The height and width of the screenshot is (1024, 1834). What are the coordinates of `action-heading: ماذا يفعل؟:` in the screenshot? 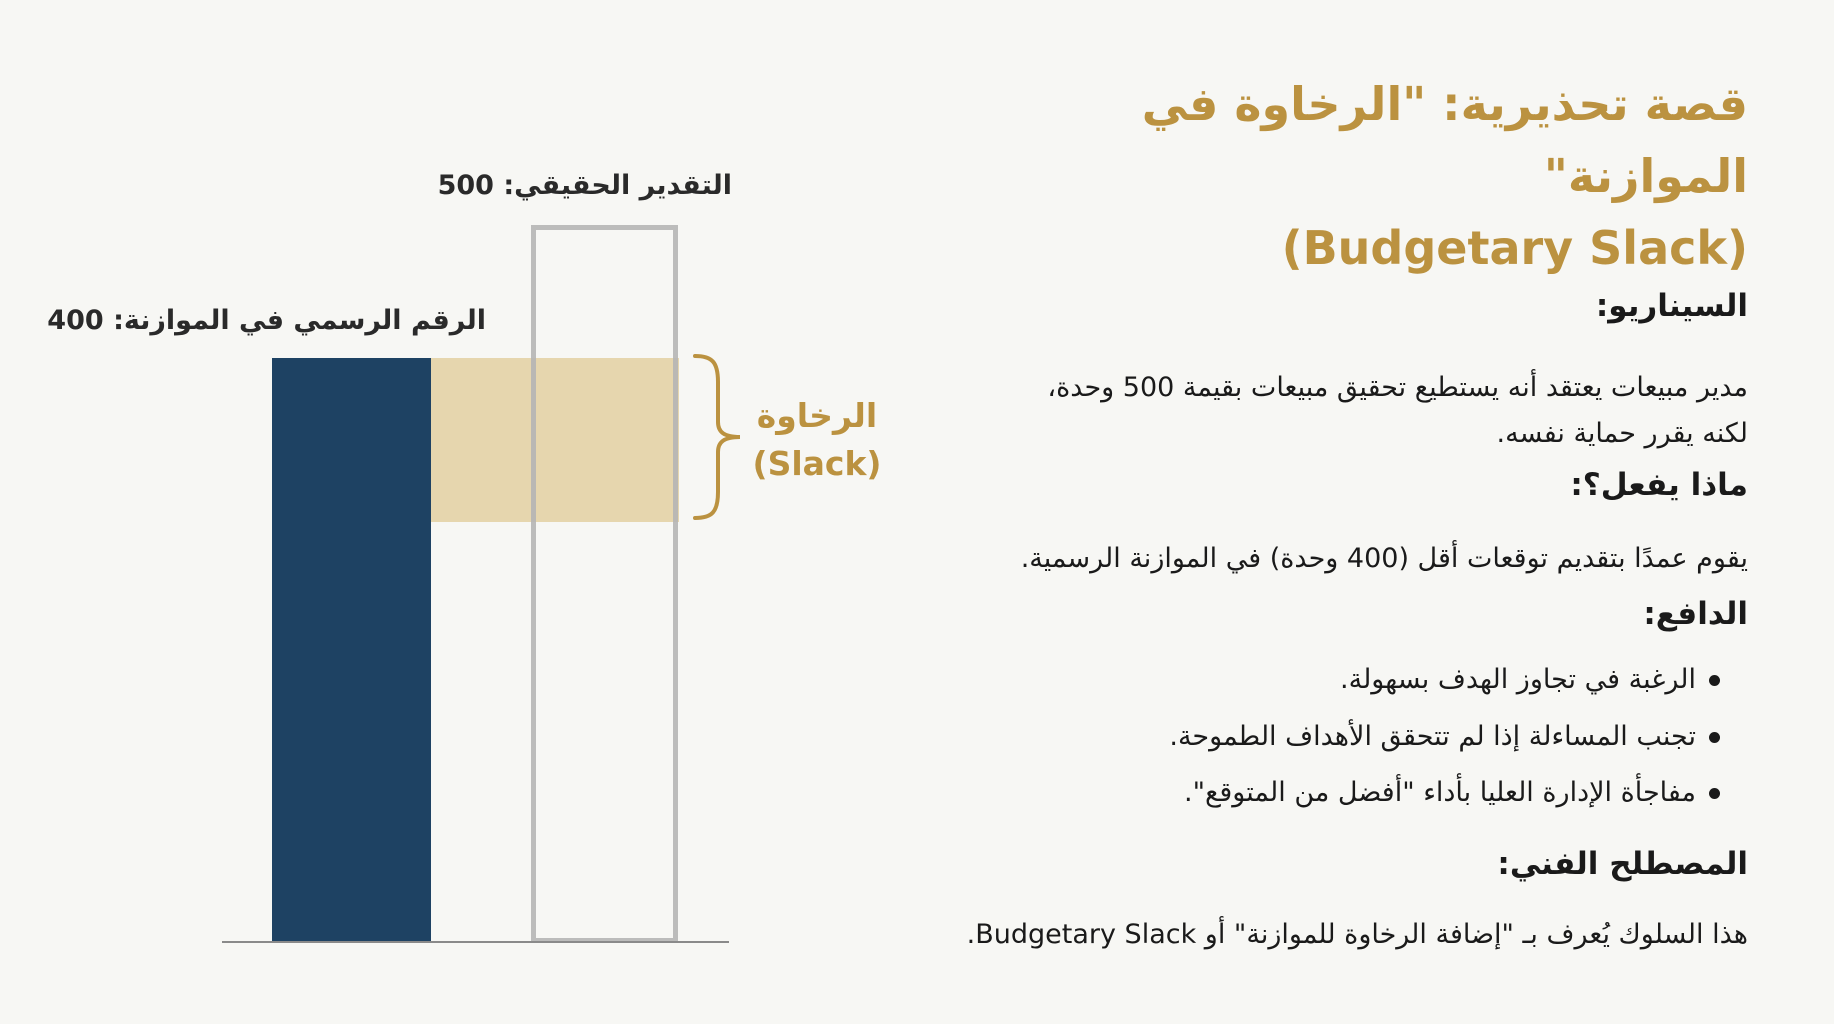 It's located at (1659, 485).